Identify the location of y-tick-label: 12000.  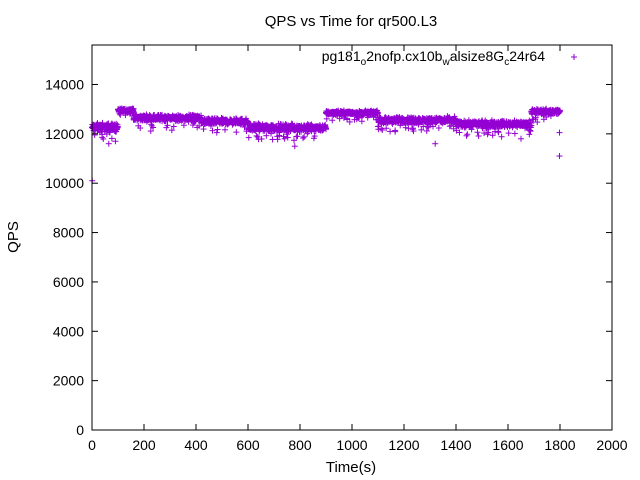
(64, 134).